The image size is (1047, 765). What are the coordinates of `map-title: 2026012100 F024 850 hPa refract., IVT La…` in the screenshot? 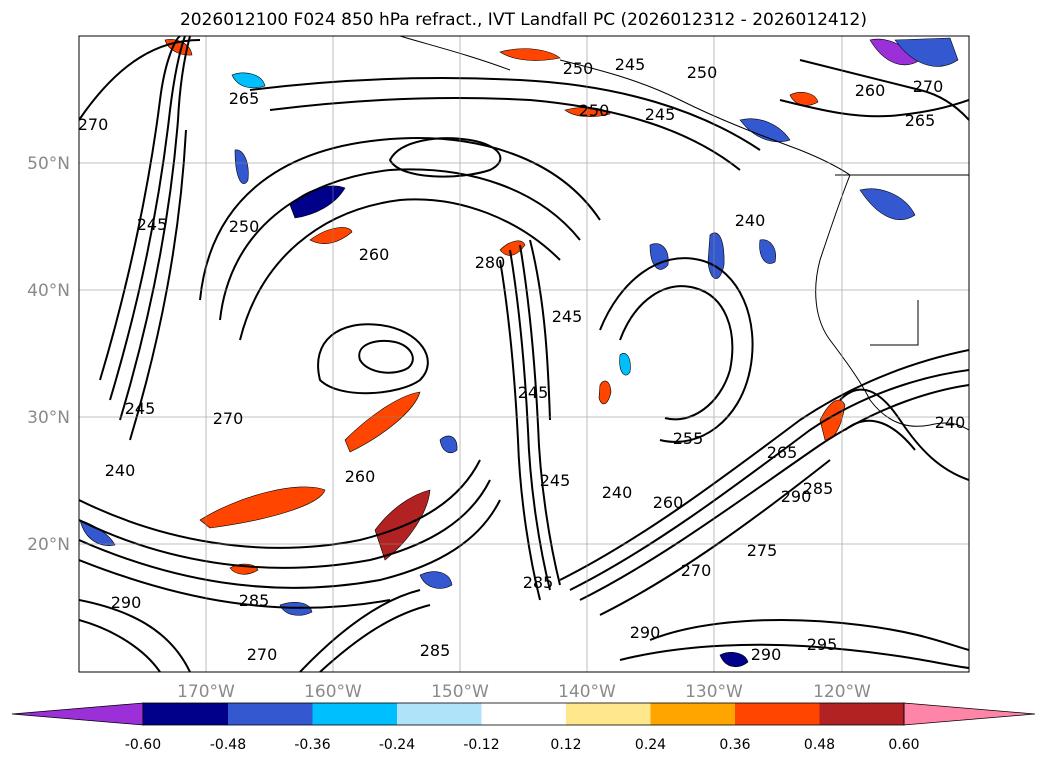 It's located at (523, 20).